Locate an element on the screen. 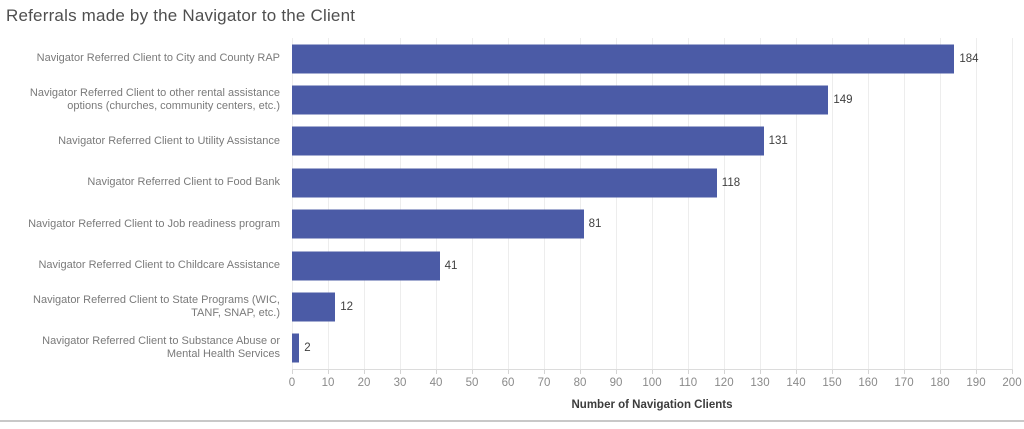 This screenshot has height=429, width=1024. bar-row: 12 is located at coordinates (652, 306).